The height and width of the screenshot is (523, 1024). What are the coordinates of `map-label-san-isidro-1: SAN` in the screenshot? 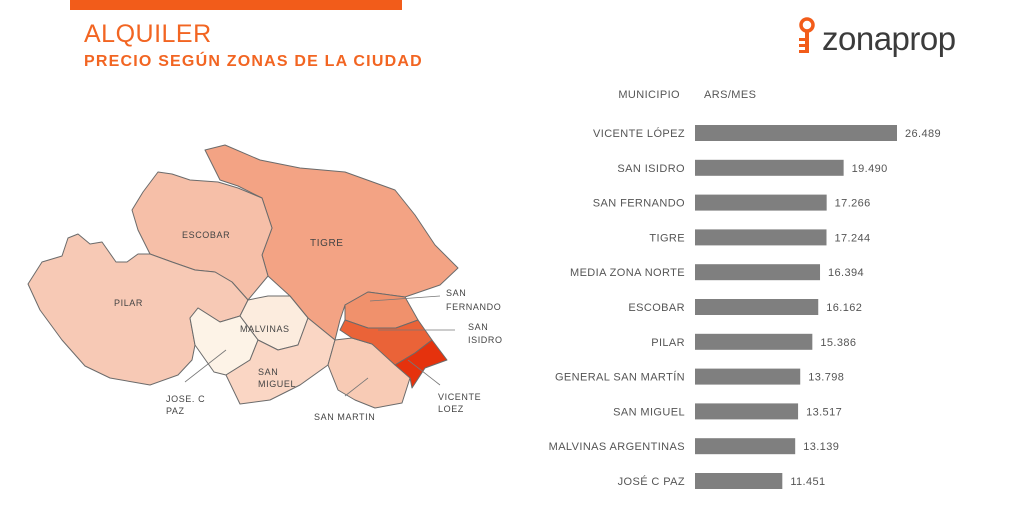 It's located at (478, 327).